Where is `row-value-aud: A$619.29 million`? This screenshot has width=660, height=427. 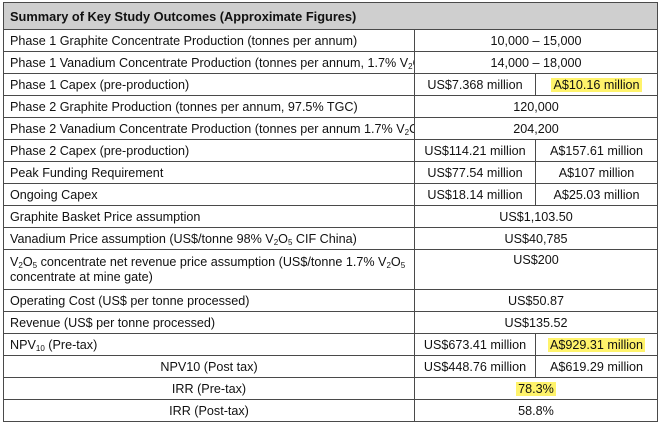
row-value-aud: A$619.29 million is located at coordinates (596, 366).